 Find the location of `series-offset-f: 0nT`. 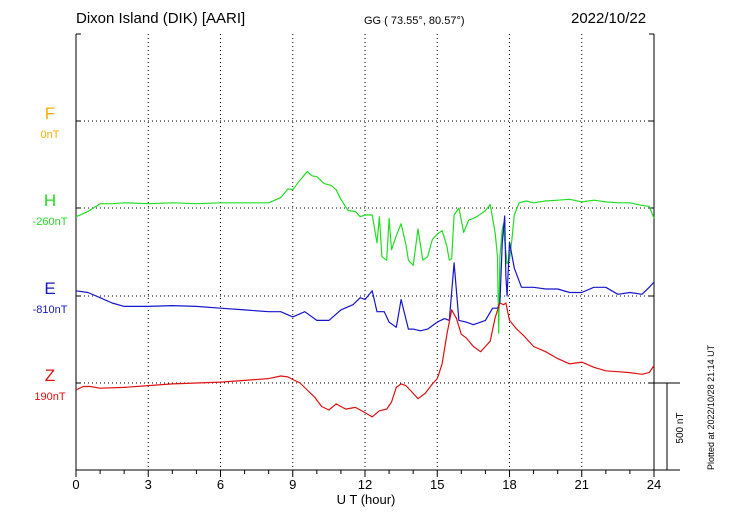

series-offset-f: 0nT is located at coordinates (50, 135).